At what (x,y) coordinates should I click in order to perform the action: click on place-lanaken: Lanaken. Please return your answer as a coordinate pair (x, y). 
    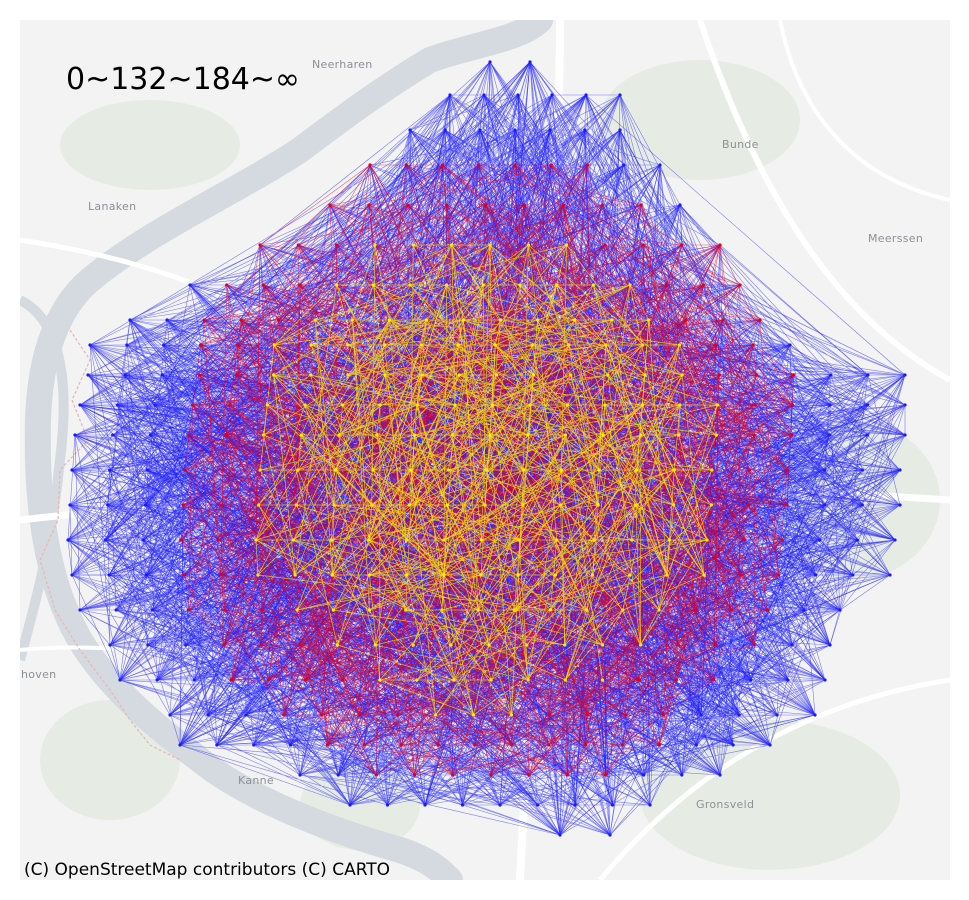
    Looking at the image, I should click on (112, 206).